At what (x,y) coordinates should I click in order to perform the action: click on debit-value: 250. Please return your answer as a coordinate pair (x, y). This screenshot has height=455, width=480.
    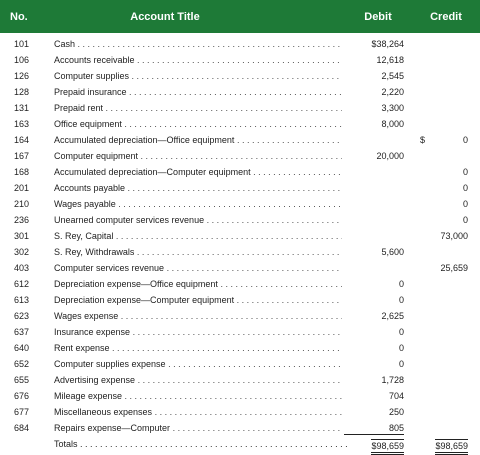
    Looking at the image, I should click on (396, 412).